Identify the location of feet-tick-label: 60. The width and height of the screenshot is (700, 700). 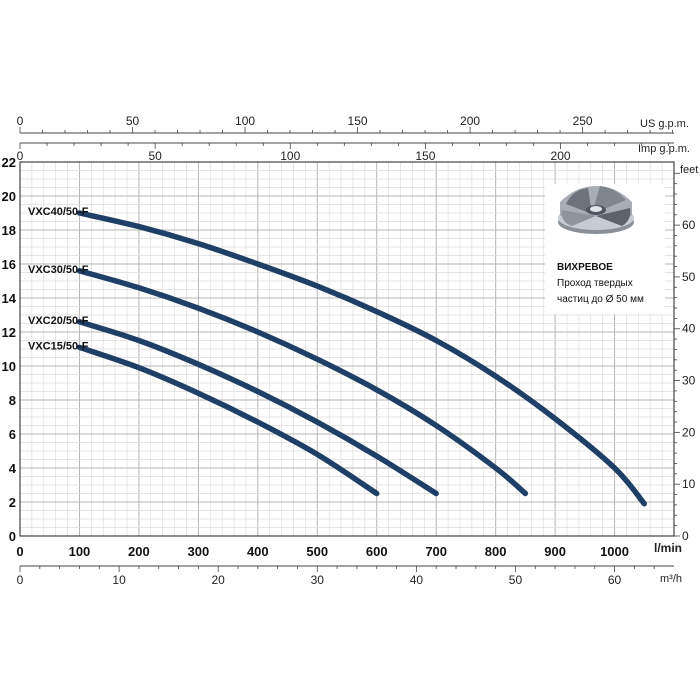
(689, 225).